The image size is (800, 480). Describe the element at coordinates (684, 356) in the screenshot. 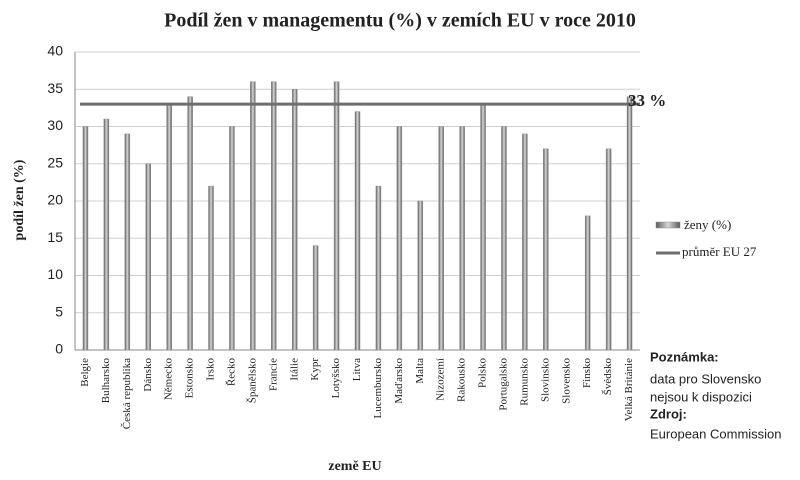

I see `note-title: Poznámka:` at that location.